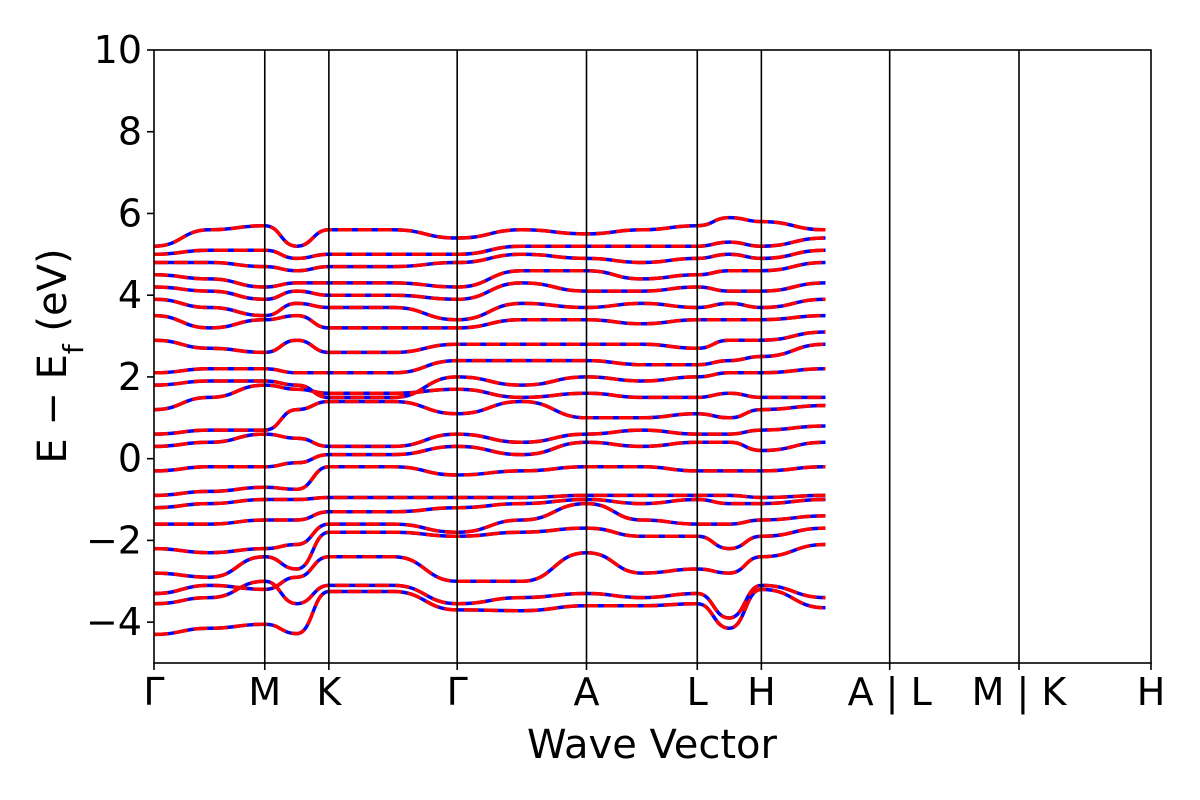  Describe the element at coordinates (586, 692) in the screenshot. I see `x-tick-label-4: A` at that location.